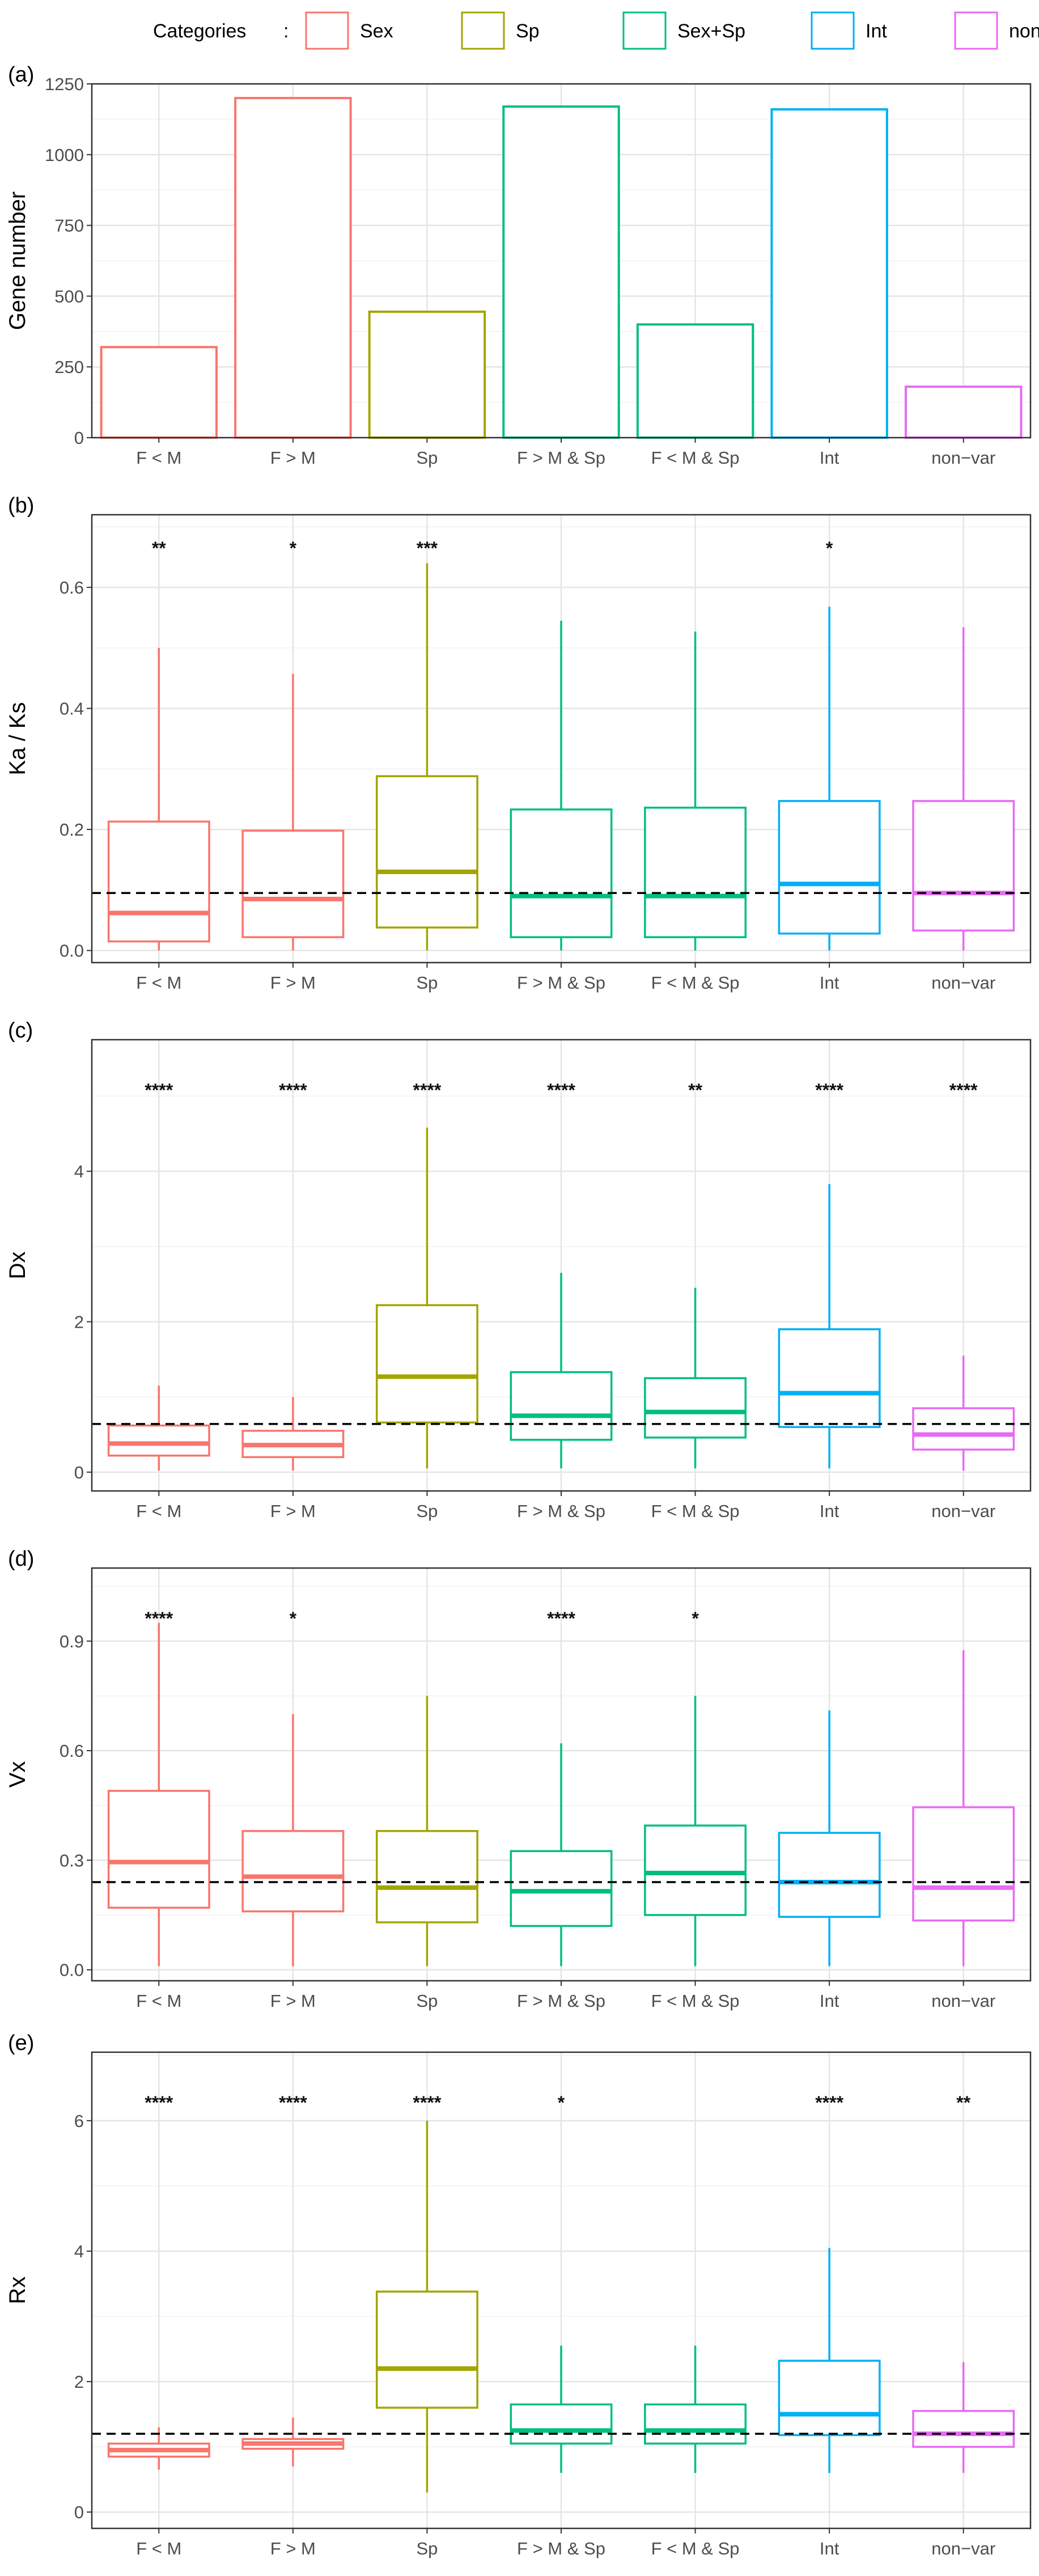  I want to click on legend-label: non−var, so click(1024, 31).